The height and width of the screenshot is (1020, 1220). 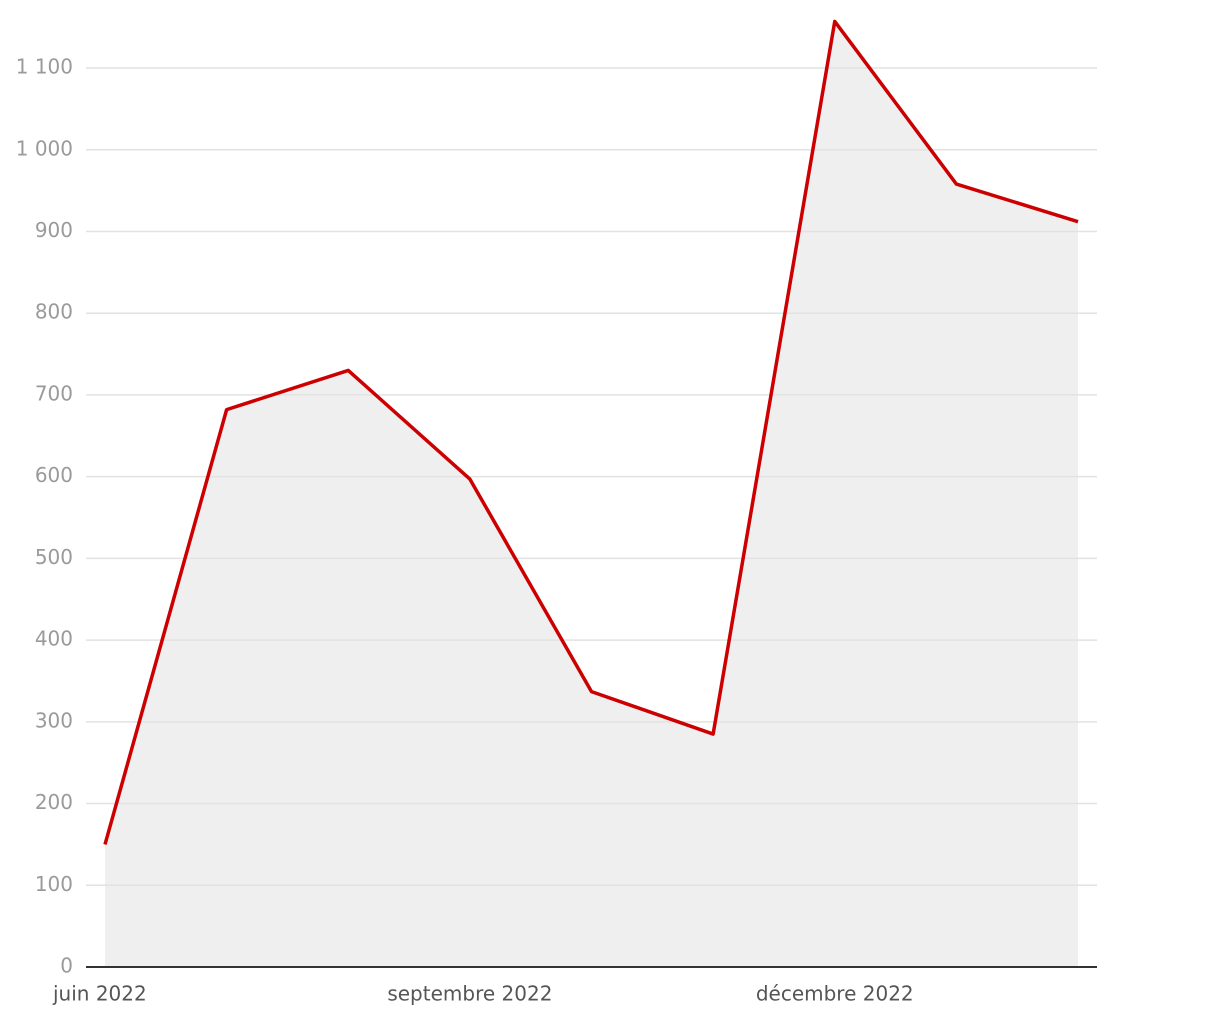 I want to click on y-tick-label: 0, so click(x=66, y=966).